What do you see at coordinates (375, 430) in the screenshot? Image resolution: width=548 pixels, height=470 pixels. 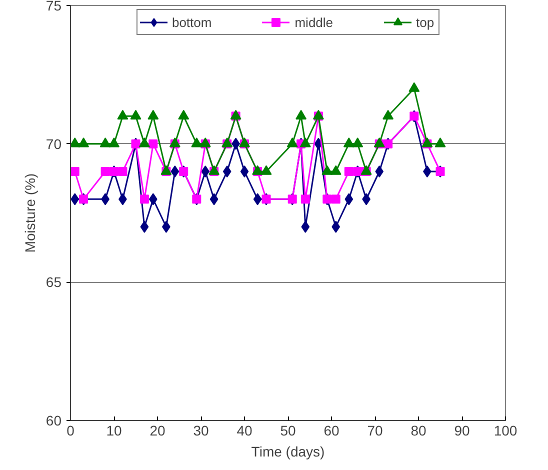 I see `x-tick-label: 70` at bounding box center [375, 430].